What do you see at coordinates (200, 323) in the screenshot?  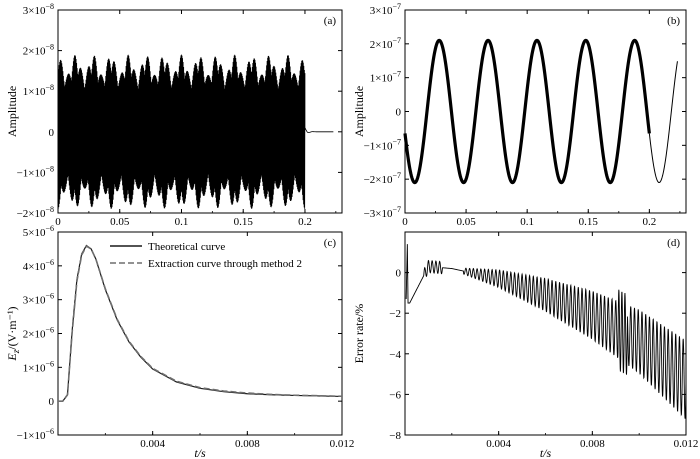 I see `series-extraction` at bounding box center [200, 323].